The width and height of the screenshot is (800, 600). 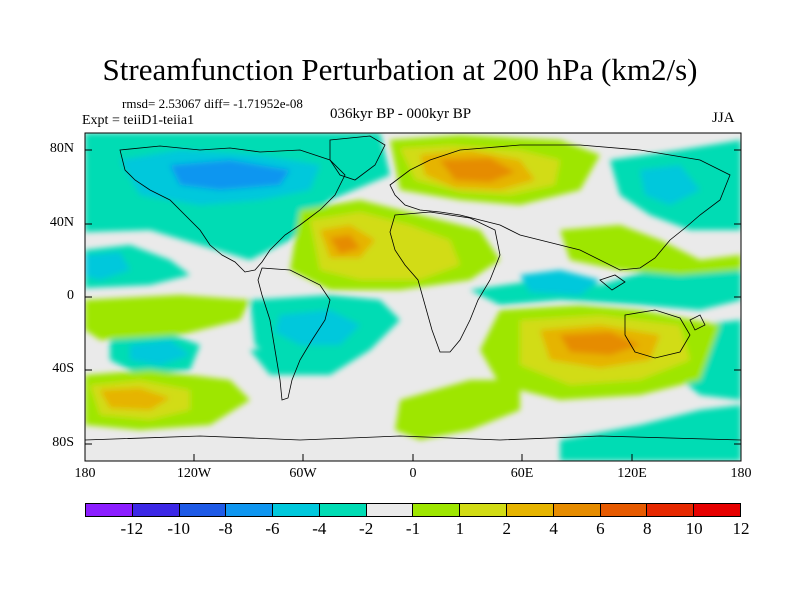 What do you see at coordinates (460, 528) in the screenshot?
I see `colorbar-label: 1` at bounding box center [460, 528].